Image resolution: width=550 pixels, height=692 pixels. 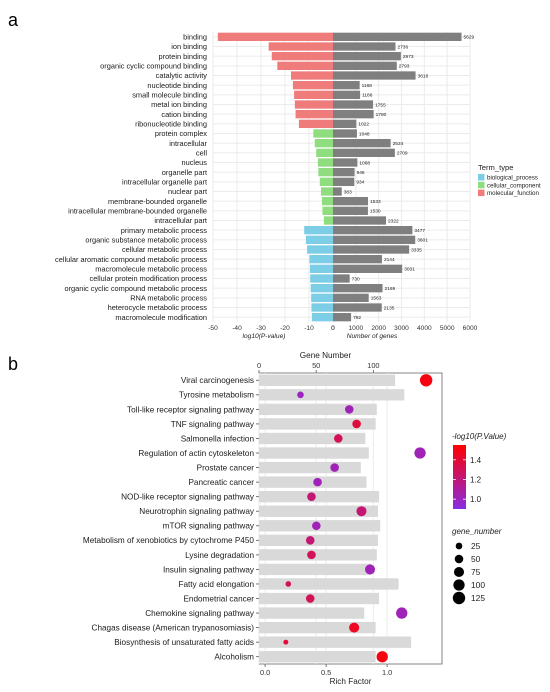 I want to click on category-label: Salmonella infection, so click(x=218, y=438).